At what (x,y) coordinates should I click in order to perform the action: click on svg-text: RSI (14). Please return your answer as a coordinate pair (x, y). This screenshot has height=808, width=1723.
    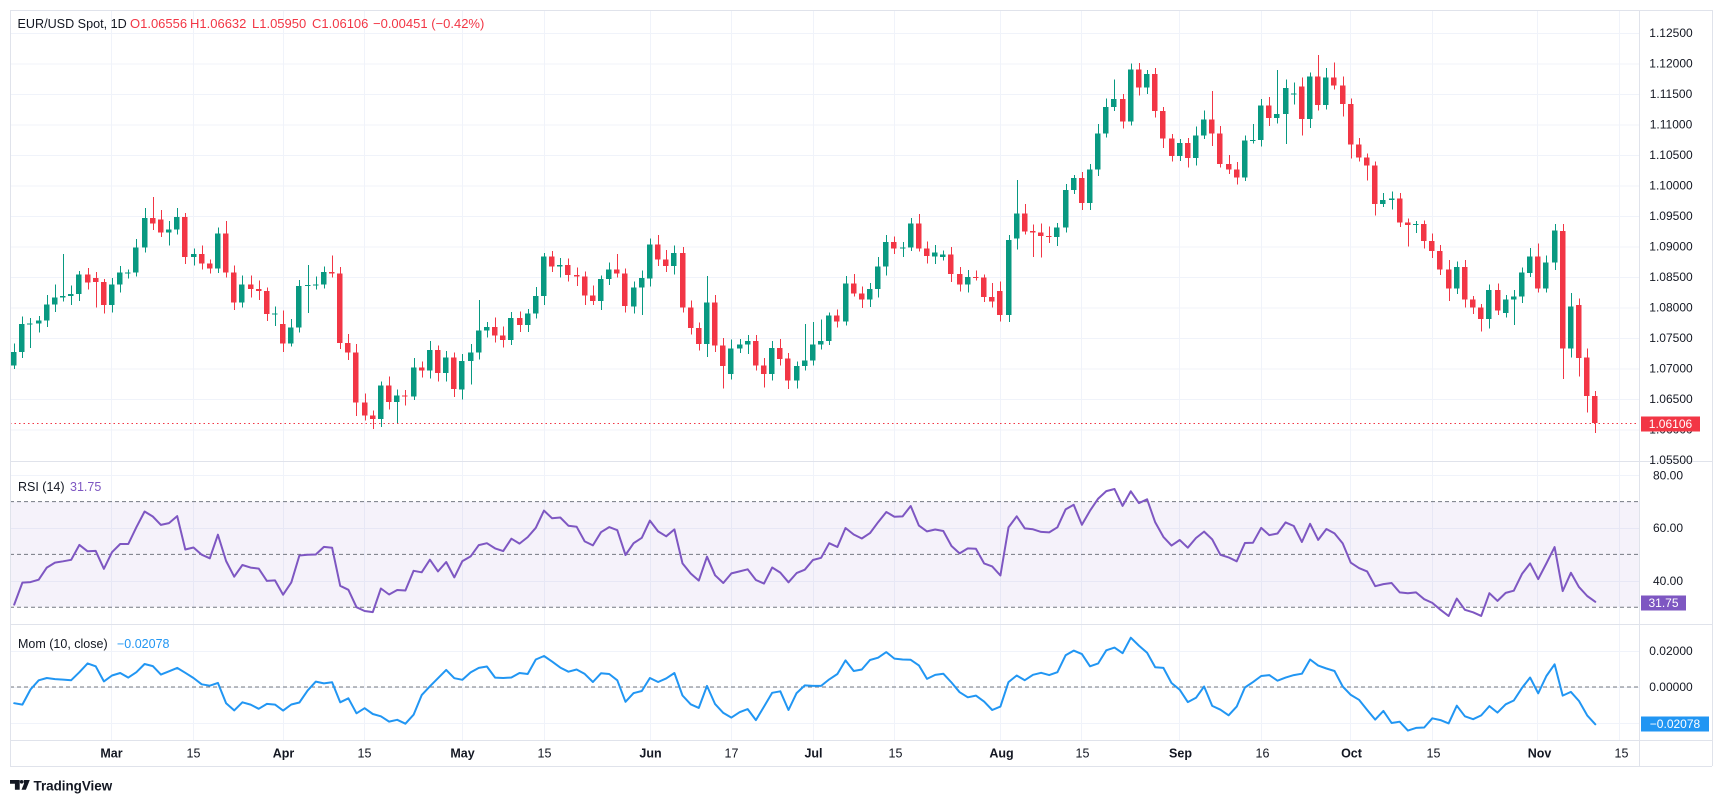
    Looking at the image, I should click on (41, 487).